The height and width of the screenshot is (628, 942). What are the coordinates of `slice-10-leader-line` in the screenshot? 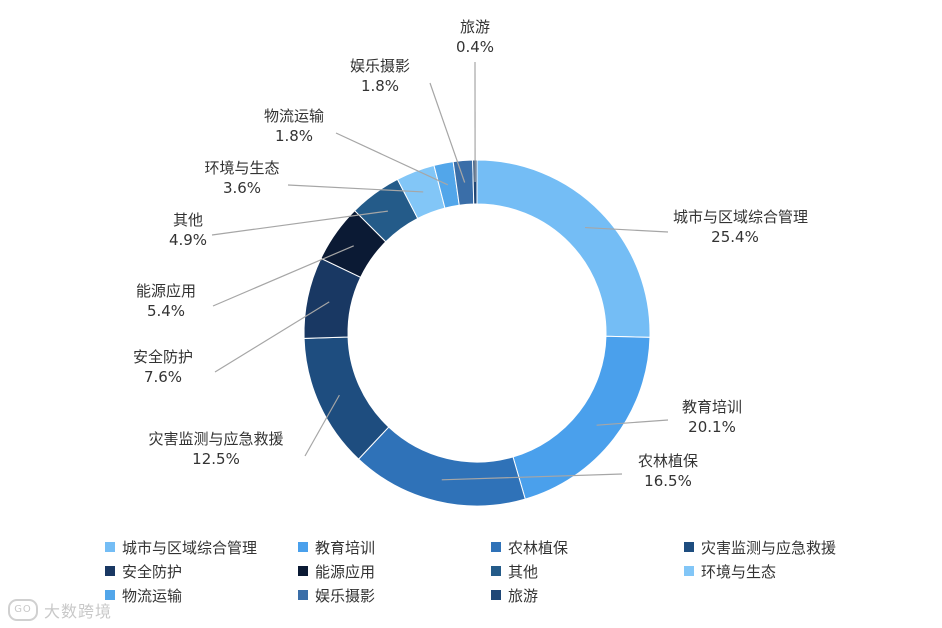 It's located at (447, 132).